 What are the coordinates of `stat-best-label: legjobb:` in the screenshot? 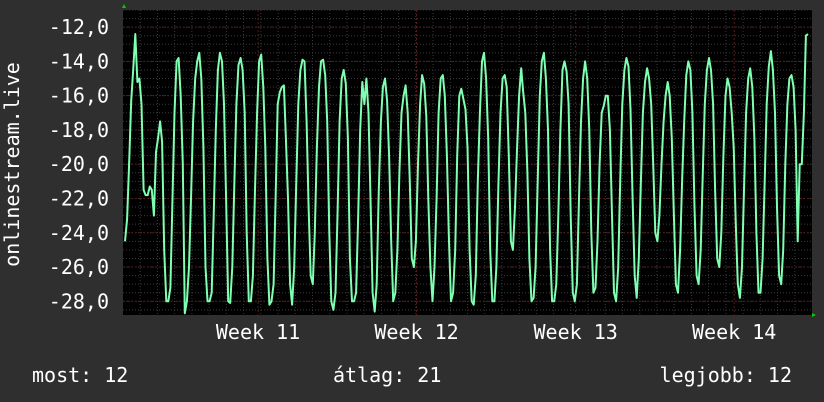 It's located at (707, 375).